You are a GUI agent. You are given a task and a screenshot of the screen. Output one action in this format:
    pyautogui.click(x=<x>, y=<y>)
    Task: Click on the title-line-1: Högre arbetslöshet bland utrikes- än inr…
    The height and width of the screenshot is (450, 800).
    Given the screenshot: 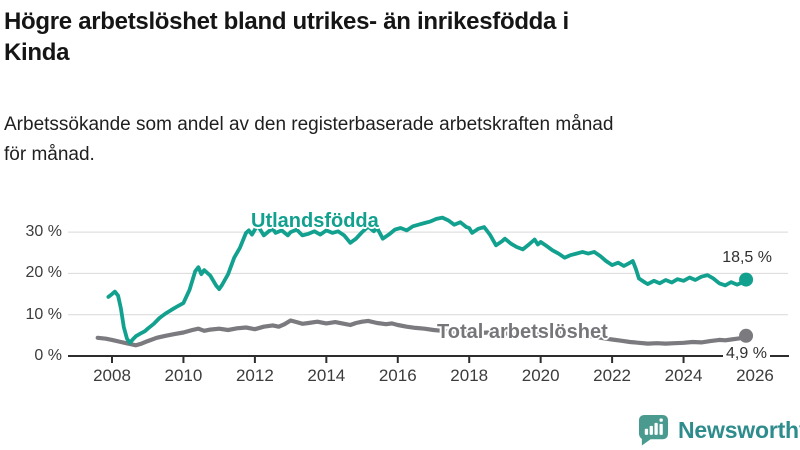 What is the action you would take?
    pyautogui.click(x=286, y=21)
    